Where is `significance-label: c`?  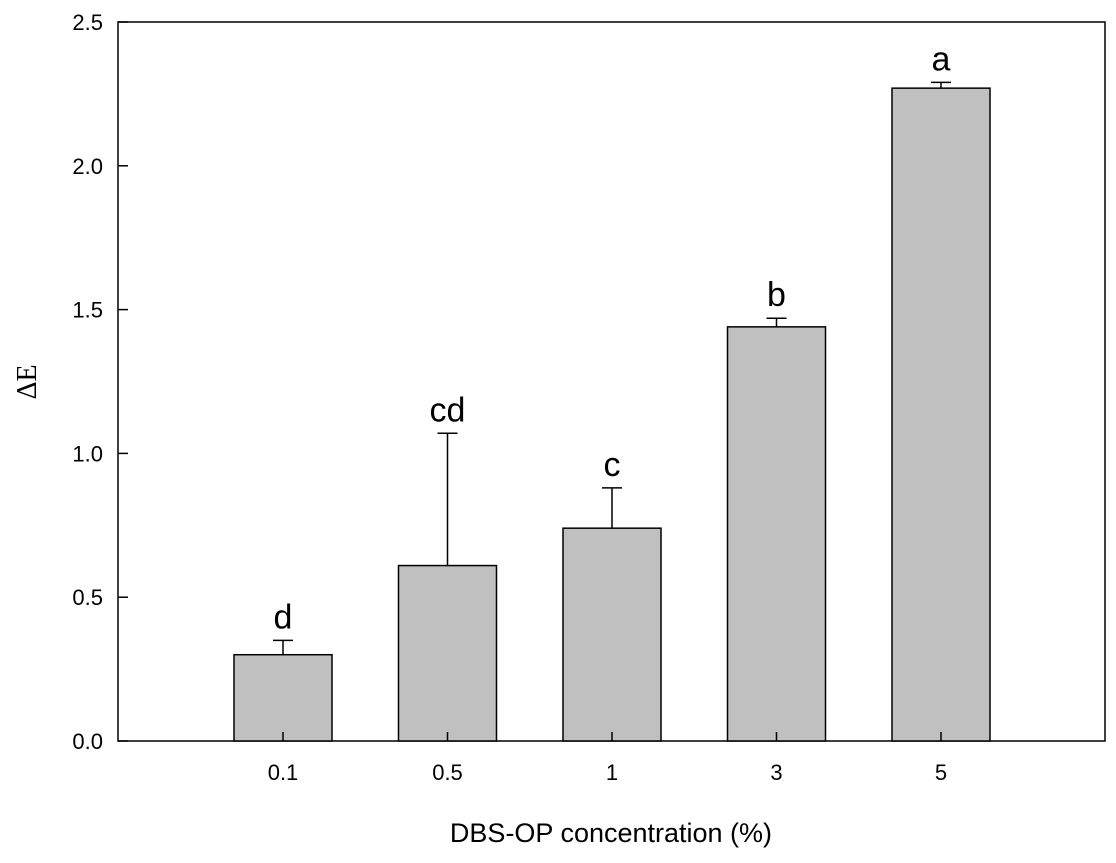
significance-label: c is located at coordinates (612, 465).